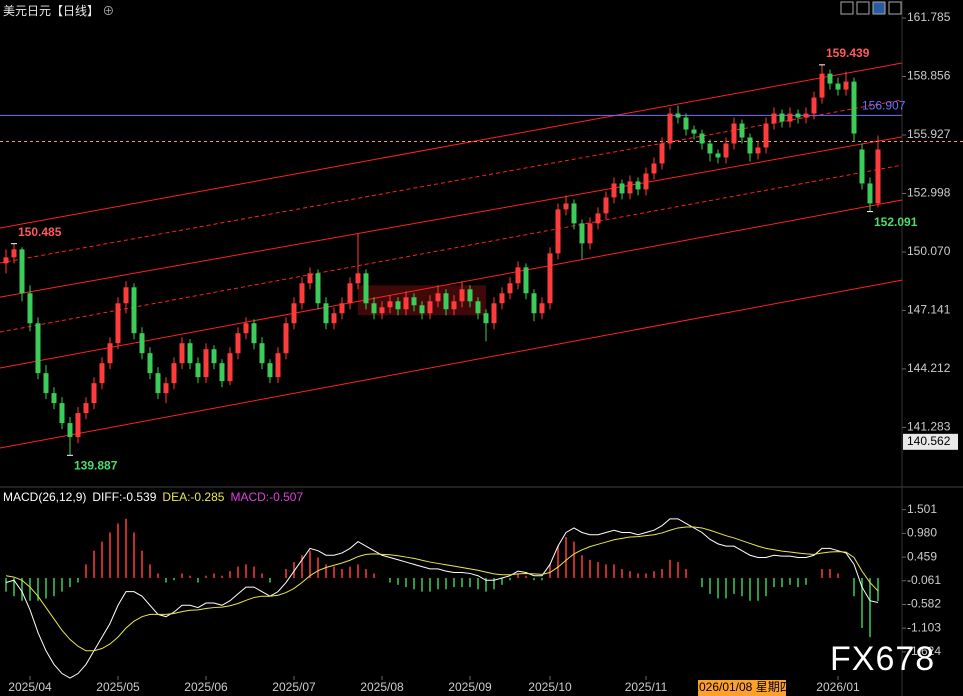  I want to click on legend-label: DEA:, so click(176, 497).